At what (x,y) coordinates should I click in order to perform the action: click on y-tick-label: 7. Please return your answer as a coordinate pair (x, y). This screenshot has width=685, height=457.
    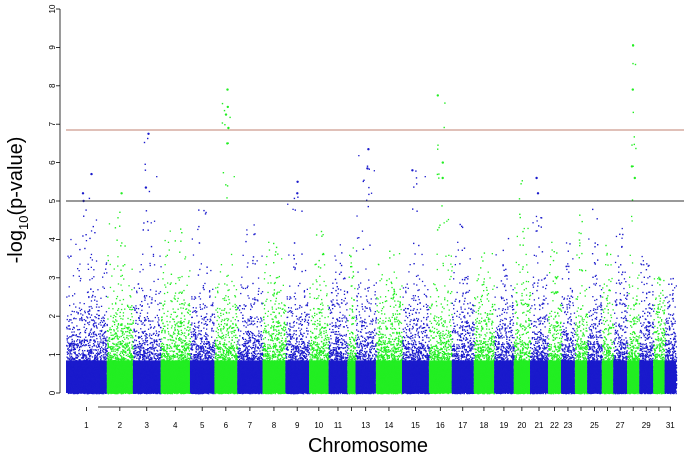
    Looking at the image, I should click on (52, 123).